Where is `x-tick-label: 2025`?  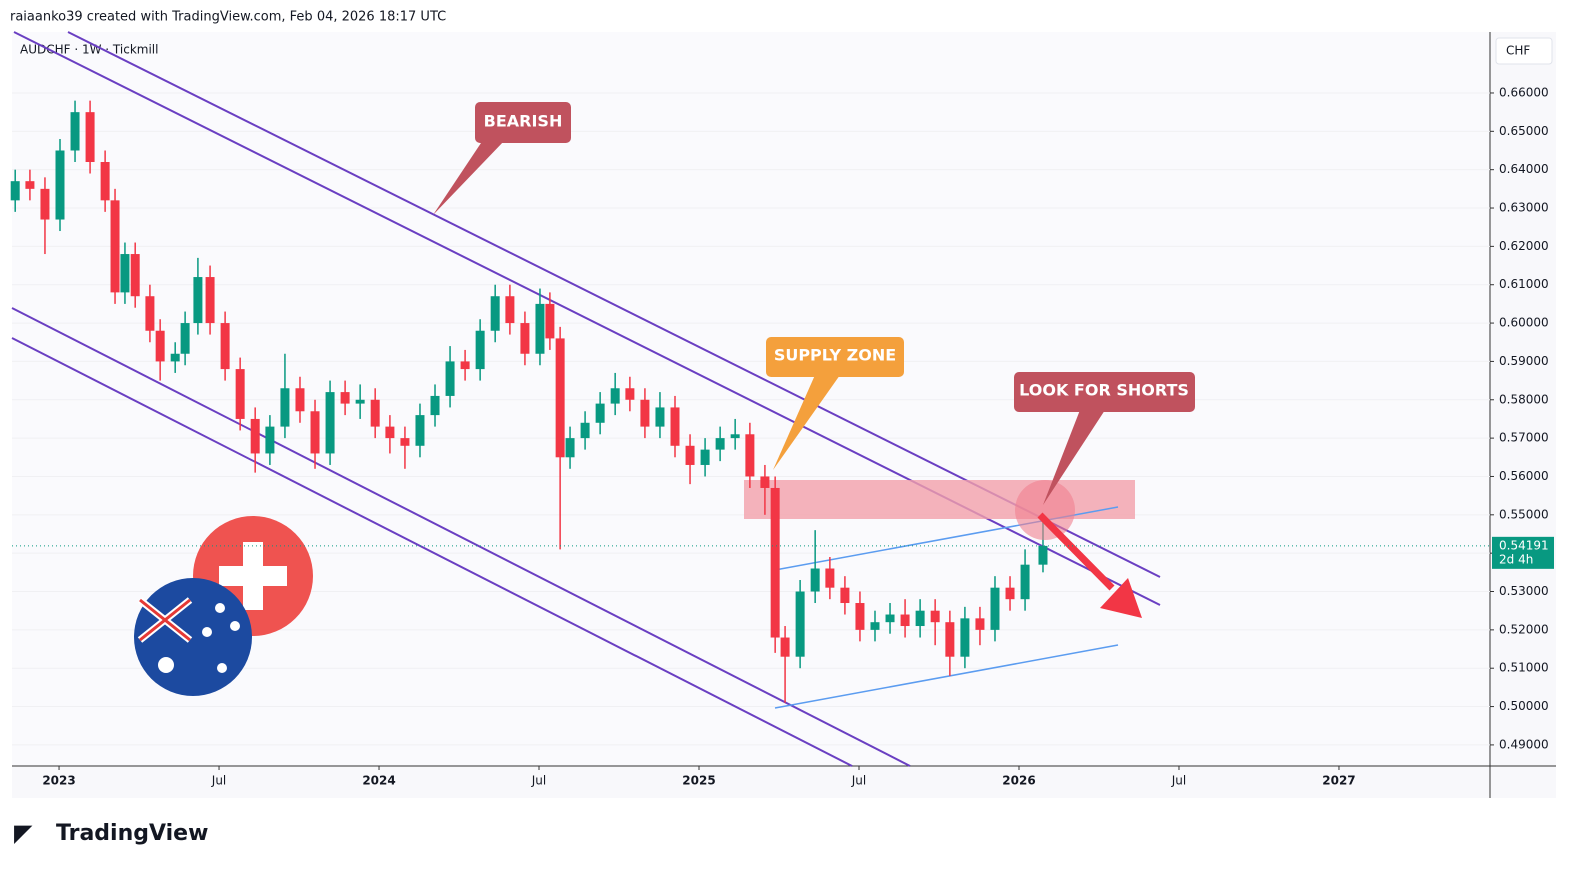
x-tick-label: 2025 is located at coordinates (698, 781).